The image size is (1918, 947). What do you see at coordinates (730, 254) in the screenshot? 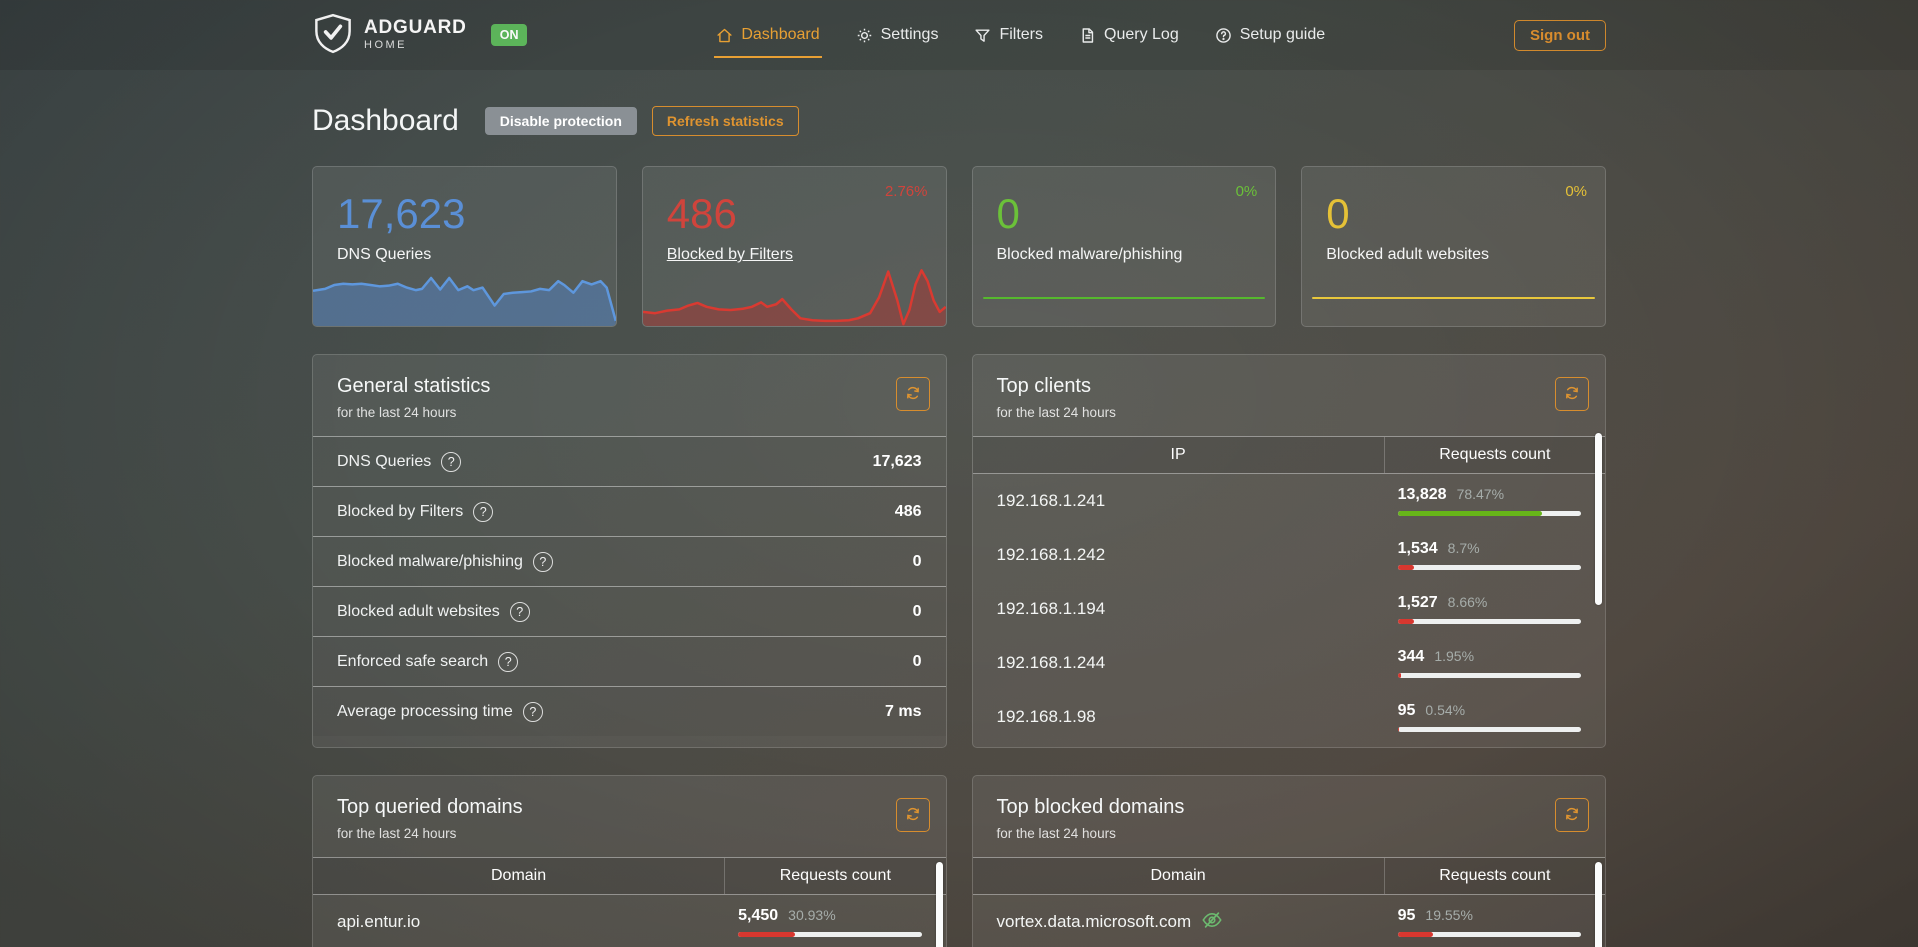
I see `card-label-link: Blocked by Filters` at bounding box center [730, 254].